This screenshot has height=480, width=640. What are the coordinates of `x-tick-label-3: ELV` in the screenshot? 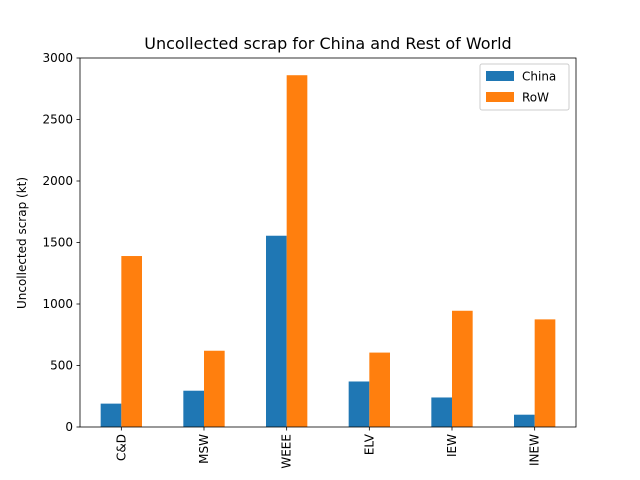 It's located at (369, 444).